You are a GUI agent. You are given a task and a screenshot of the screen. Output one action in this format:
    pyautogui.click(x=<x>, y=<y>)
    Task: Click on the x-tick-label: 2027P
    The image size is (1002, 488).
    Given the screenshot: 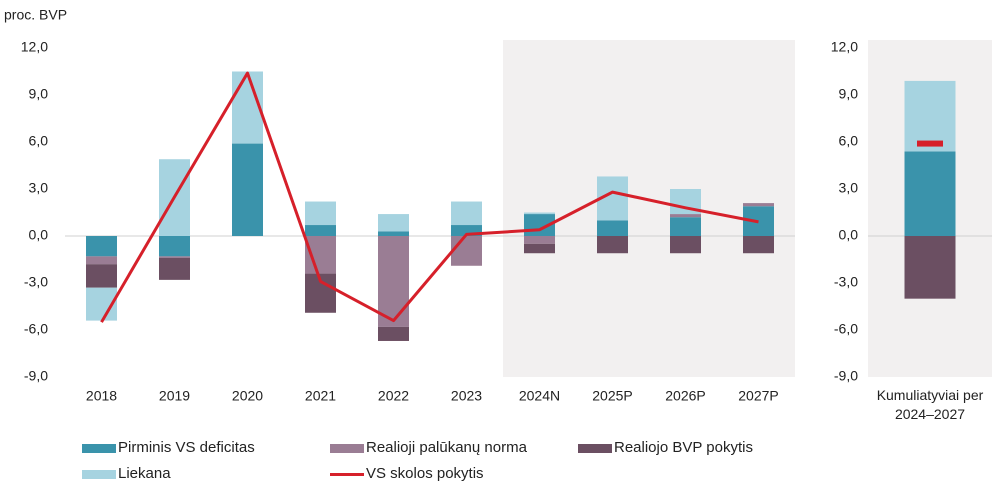 What is the action you would take?
    pyautogui.click(x=758, y=396)
    